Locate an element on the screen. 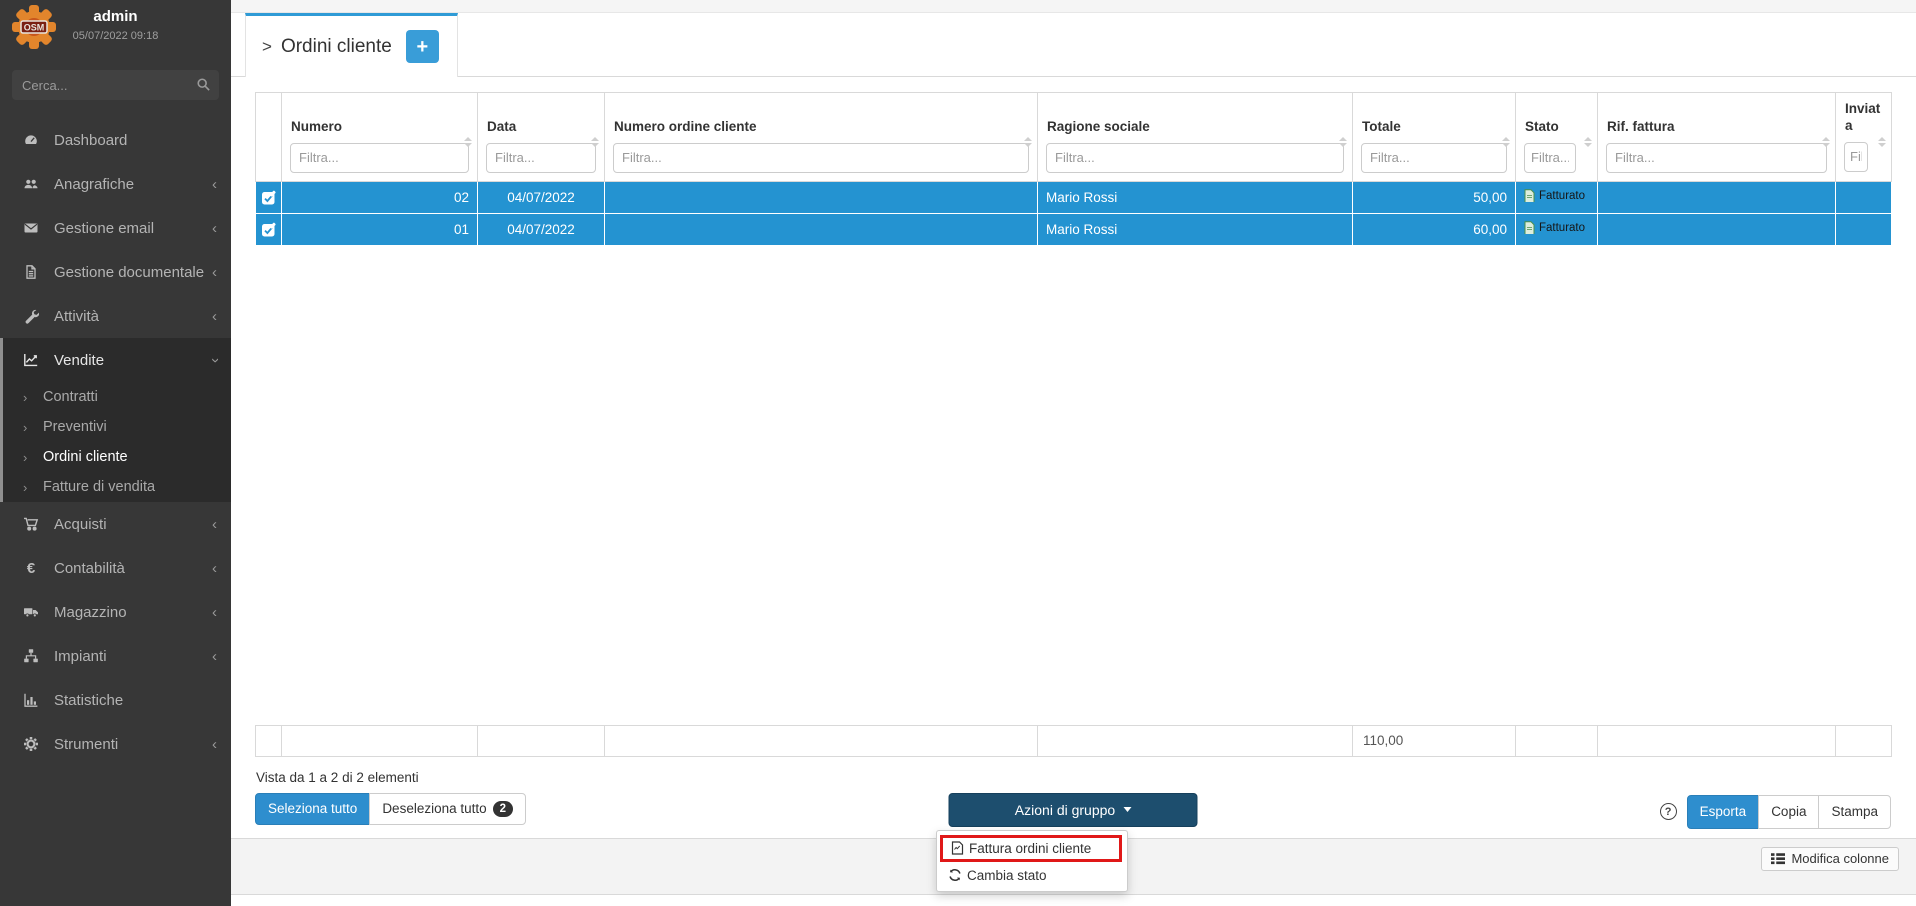  menu-item-fattura-ordini-cliente: Fattura ordini cliente is located at coordinates (1031, 848).